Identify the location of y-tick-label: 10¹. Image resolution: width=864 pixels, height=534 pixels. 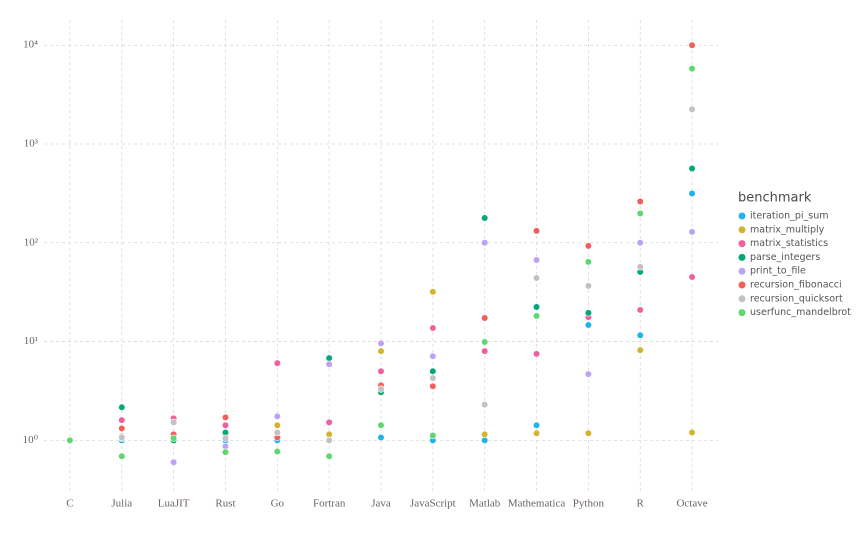
(31, 341).